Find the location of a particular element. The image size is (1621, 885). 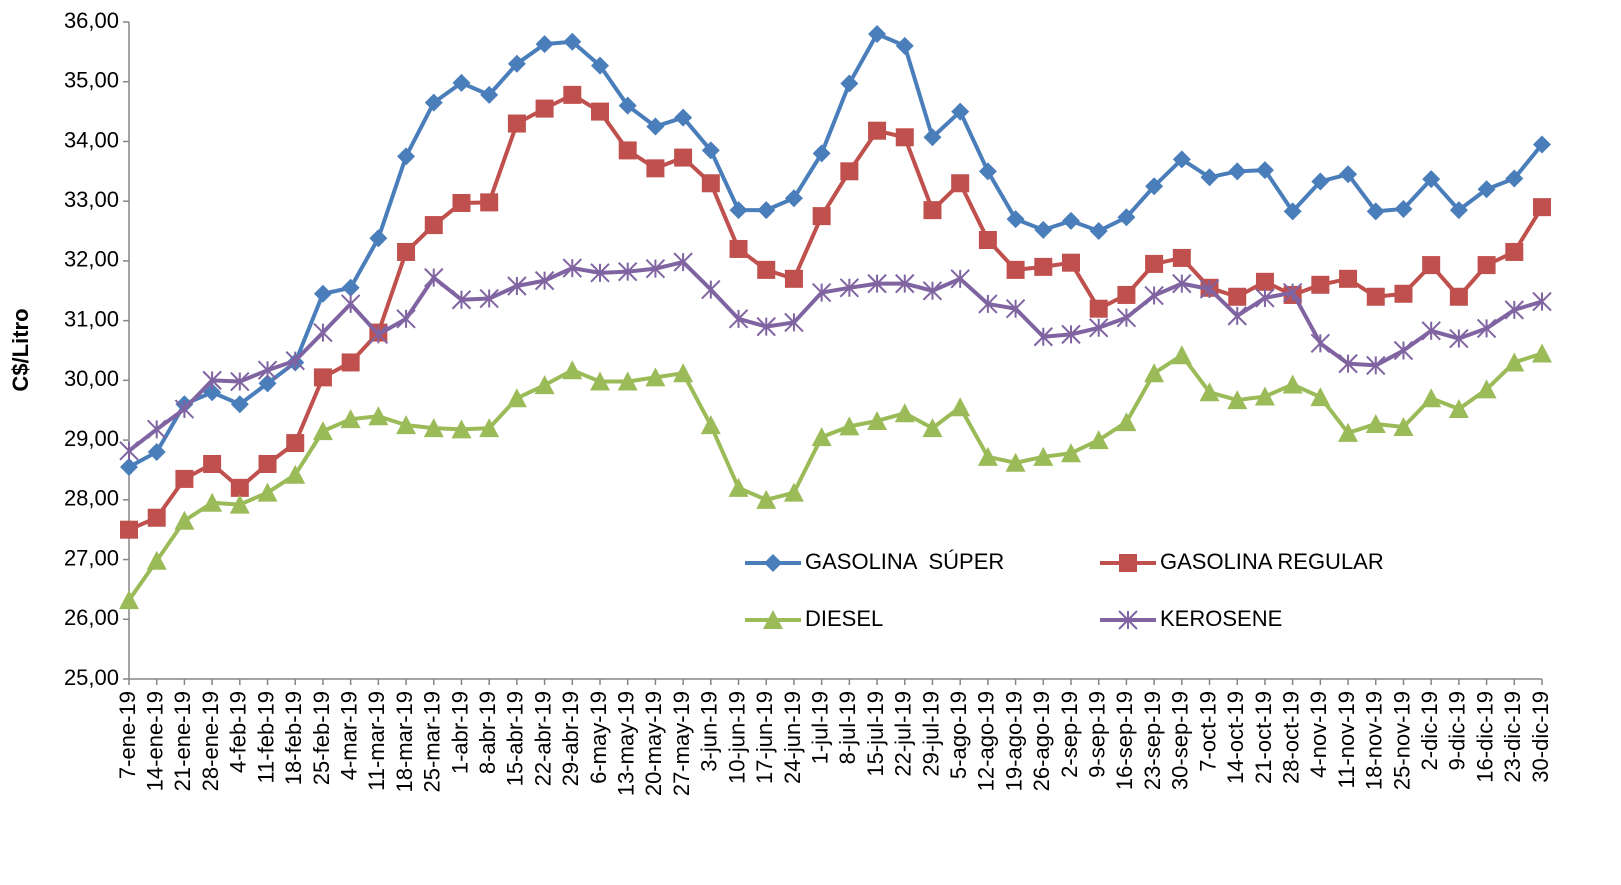

x-tick-label: 28-ene-19 is located at coordinates (210, 741).